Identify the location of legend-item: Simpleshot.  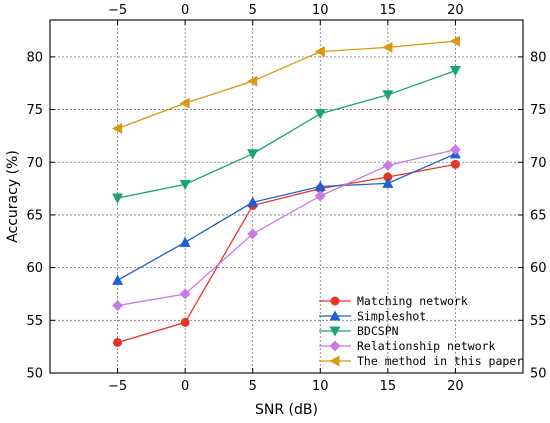
(372, 316).